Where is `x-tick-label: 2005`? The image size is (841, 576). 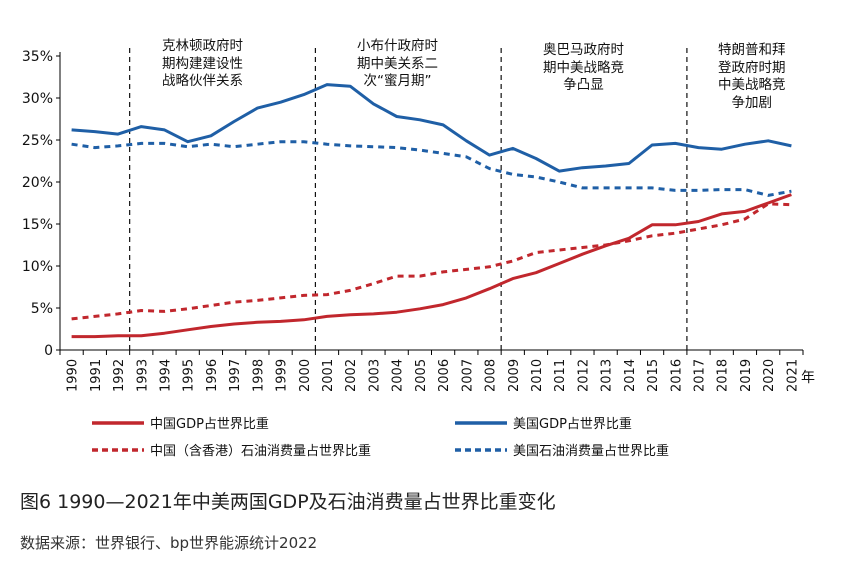
x-tick-label: 2005 is located at coordinates (421, 375).